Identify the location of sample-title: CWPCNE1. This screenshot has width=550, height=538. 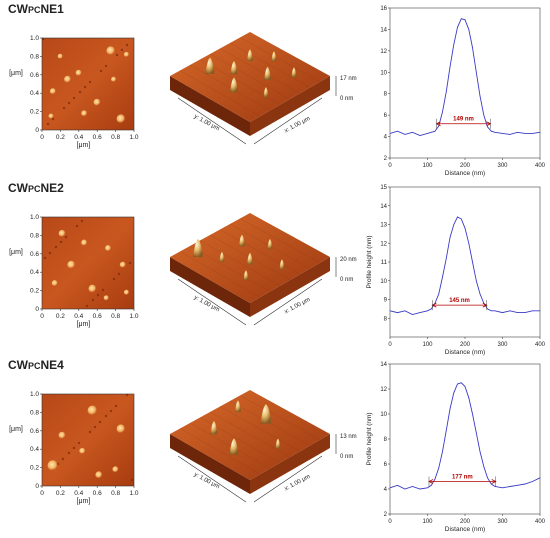
(36, 9).